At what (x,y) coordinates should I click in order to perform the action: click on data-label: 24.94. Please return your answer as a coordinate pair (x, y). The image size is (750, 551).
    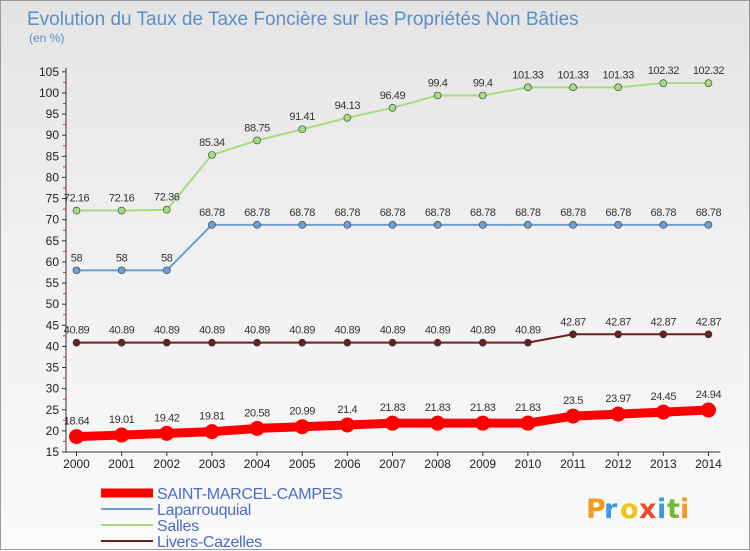
    Looking at the image, I should click on (709, 395).